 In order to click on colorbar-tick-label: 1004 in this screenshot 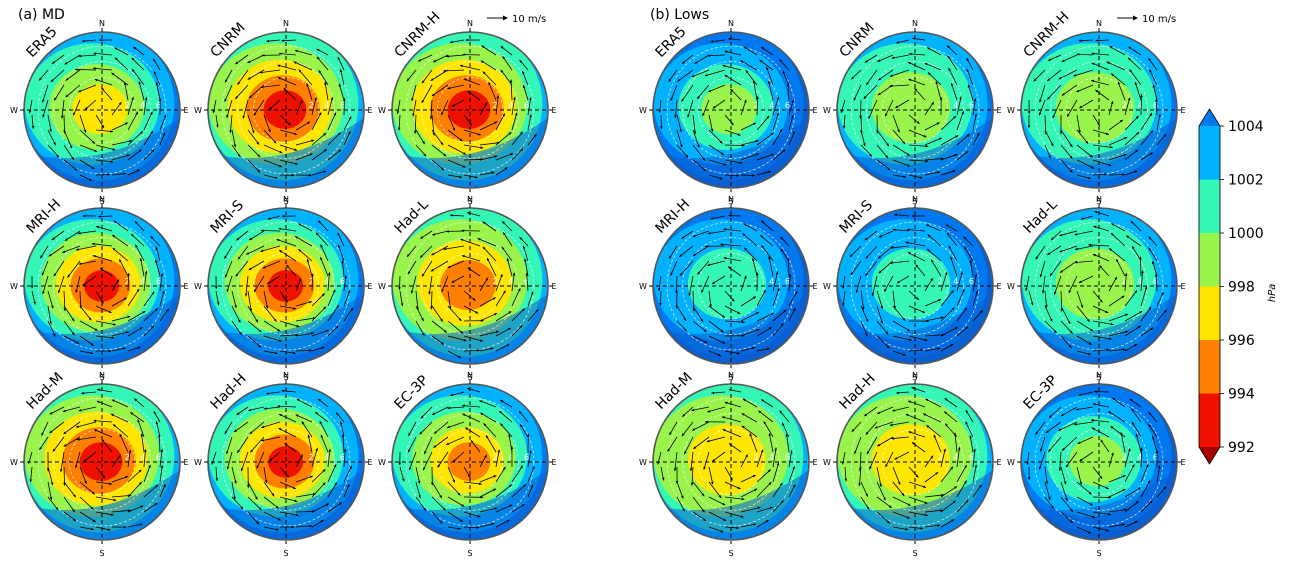, I will do `click(1246, 127)`.